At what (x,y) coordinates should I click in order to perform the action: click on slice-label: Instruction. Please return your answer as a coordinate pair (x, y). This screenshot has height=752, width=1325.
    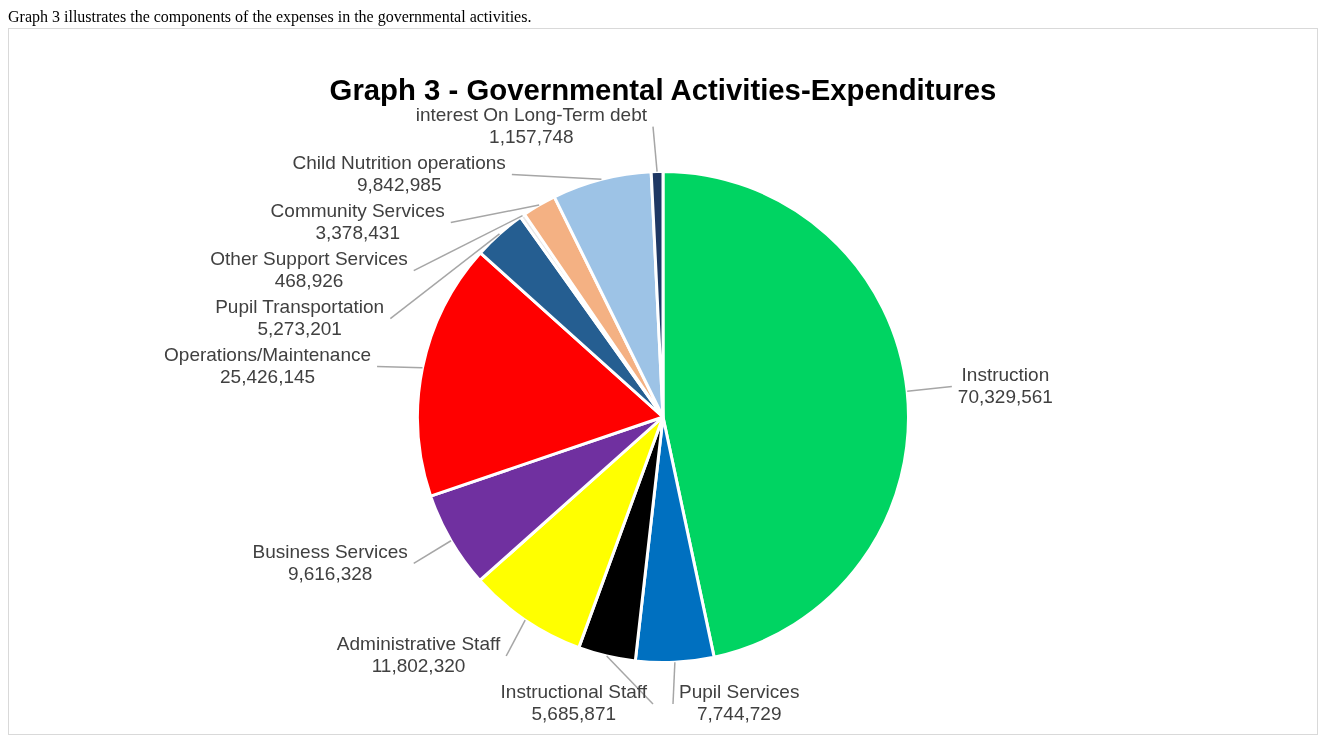
    Looking at the image, I should click on (1005, 374).